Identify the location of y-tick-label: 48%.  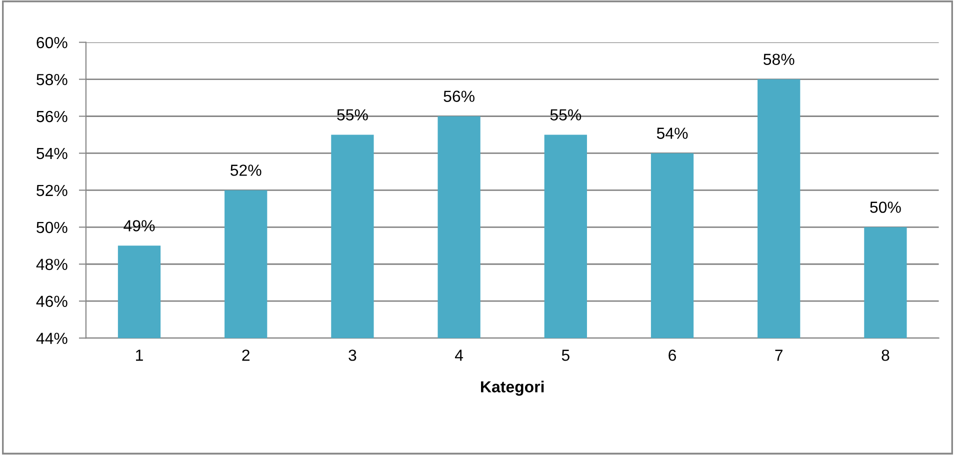
(52, 264).